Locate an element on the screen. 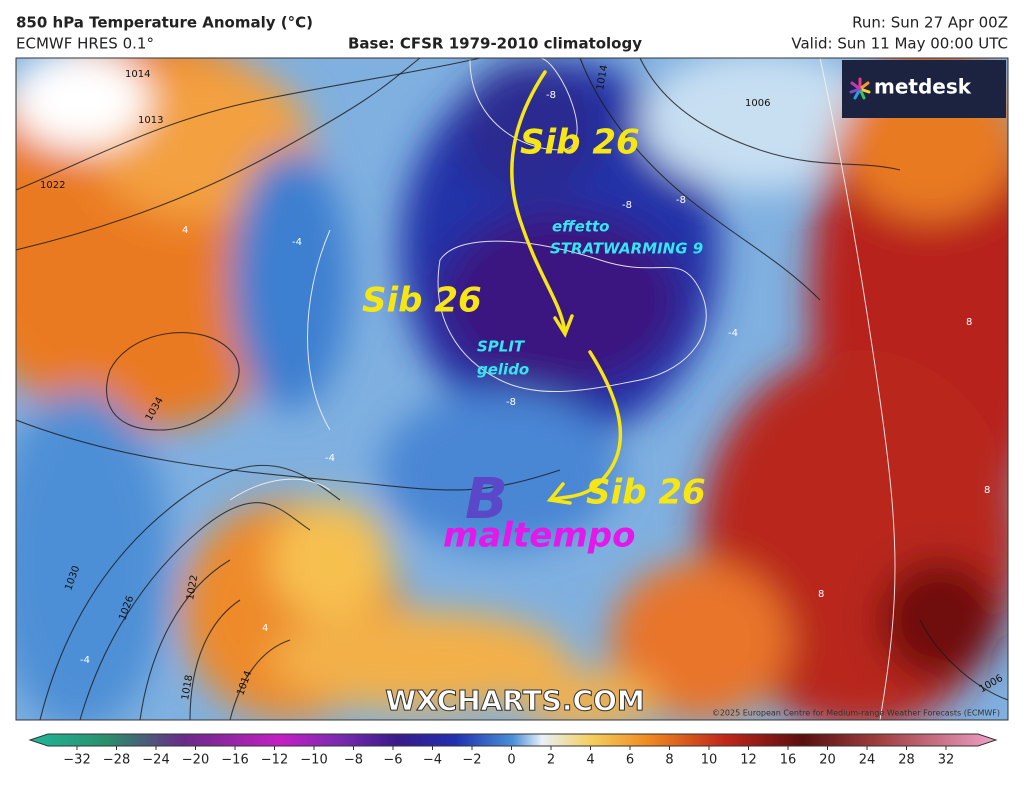  colorbar-label: −2 is located at coordinates (471, 760).